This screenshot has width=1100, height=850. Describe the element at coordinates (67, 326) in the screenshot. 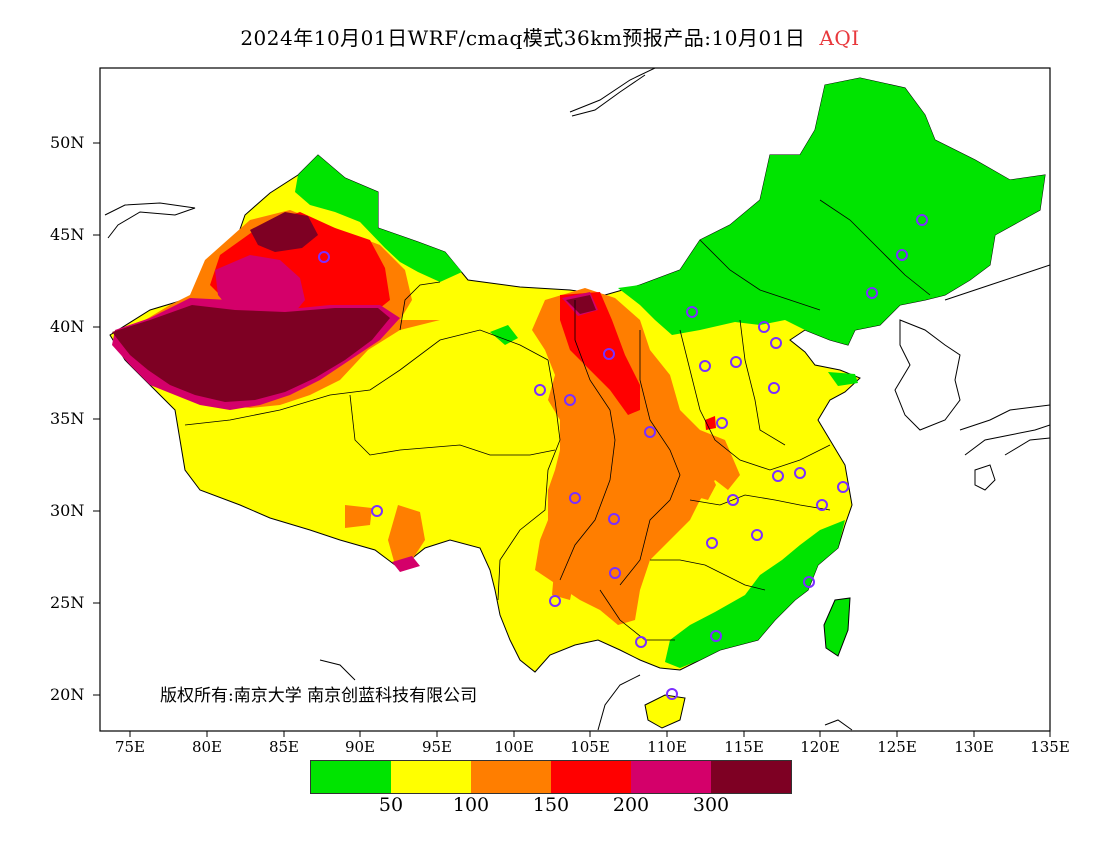

I see `lat-label-40n: 40N` at that location.